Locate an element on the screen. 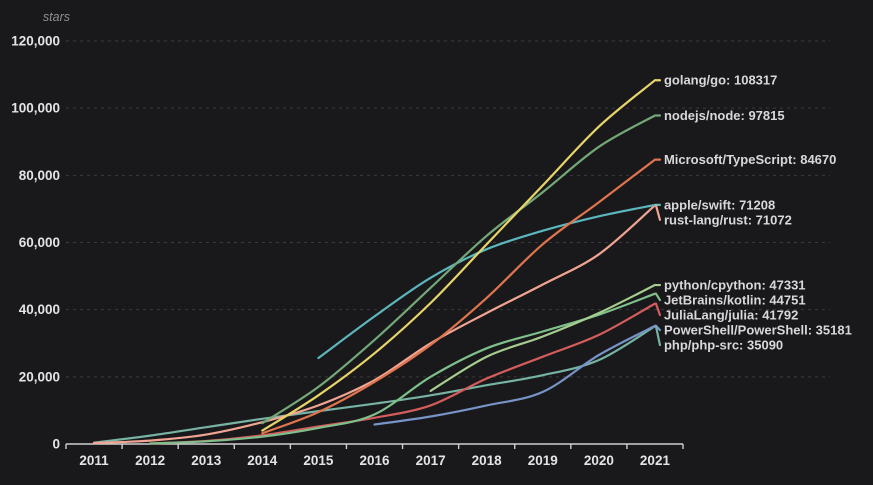 This screenshot has width=873, height=485. series-label-python-cpython: python/cpython: 47331 is located at coordinates (735, 285).